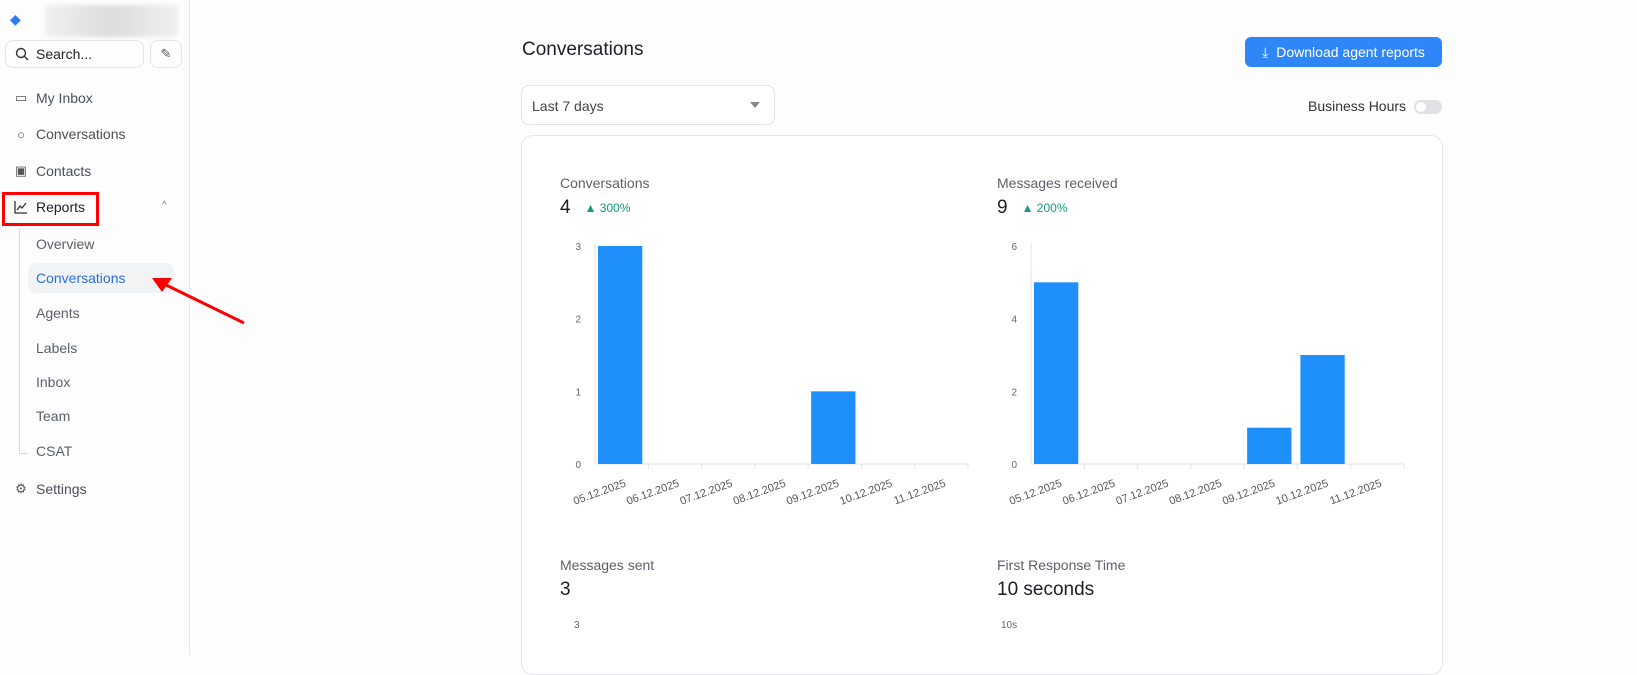 Image resolution: width=1637 pixels, height=675 pixels. I want to click on y-tick-label: 6, so click(1014, 247).